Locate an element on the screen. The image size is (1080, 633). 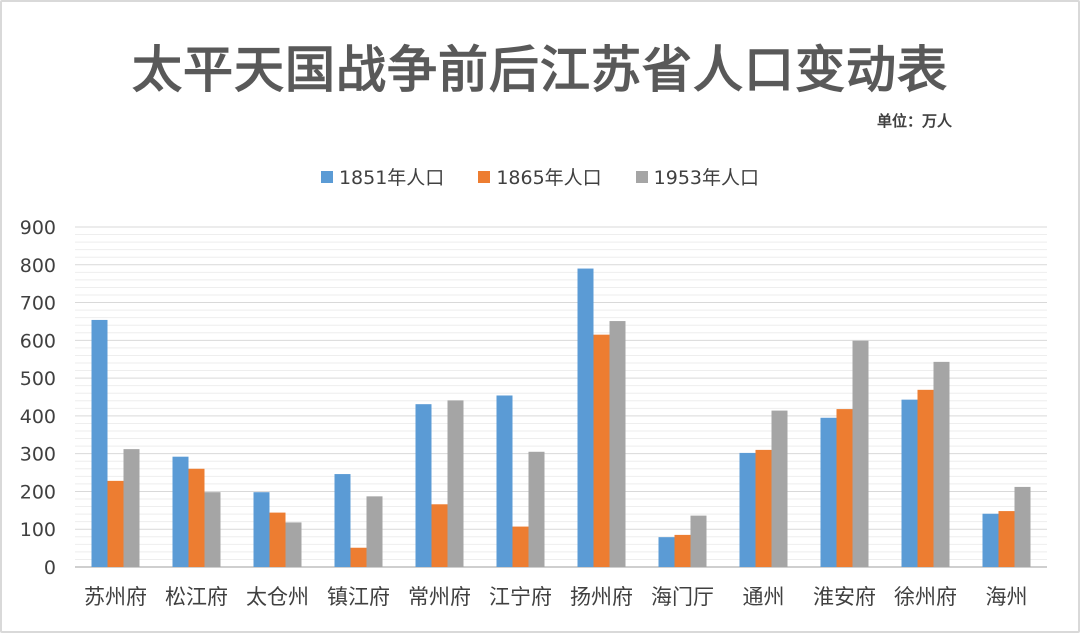
legend-item-1851: 1851年人口 is located at coordinates (382, 176).